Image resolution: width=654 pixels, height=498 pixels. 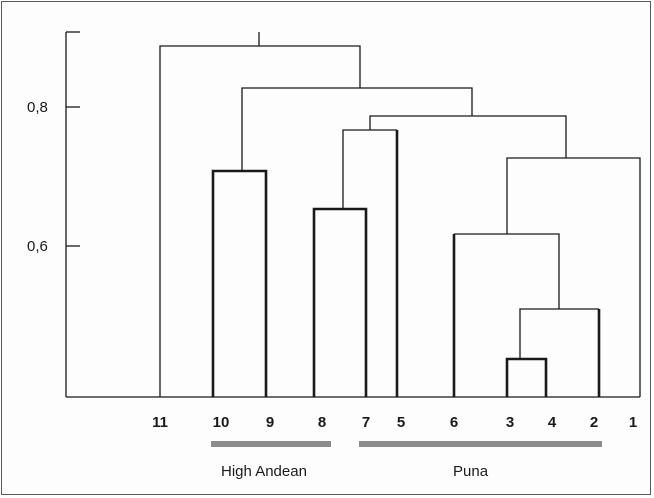 What do you see at coordinates (221, 422) in the screenshot?
I see `leaf-label-10: 10` at bounding box center [221, 422].